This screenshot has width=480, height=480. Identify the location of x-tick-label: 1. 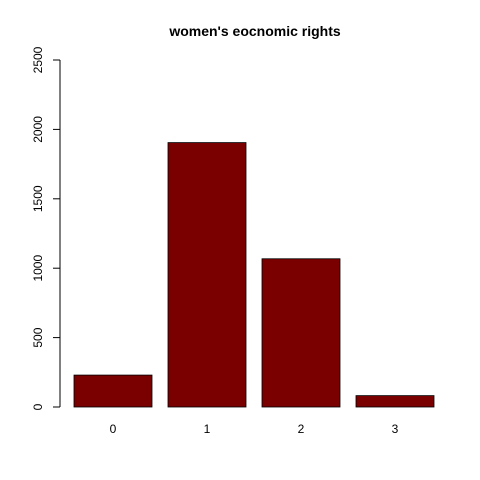
(207, 429).